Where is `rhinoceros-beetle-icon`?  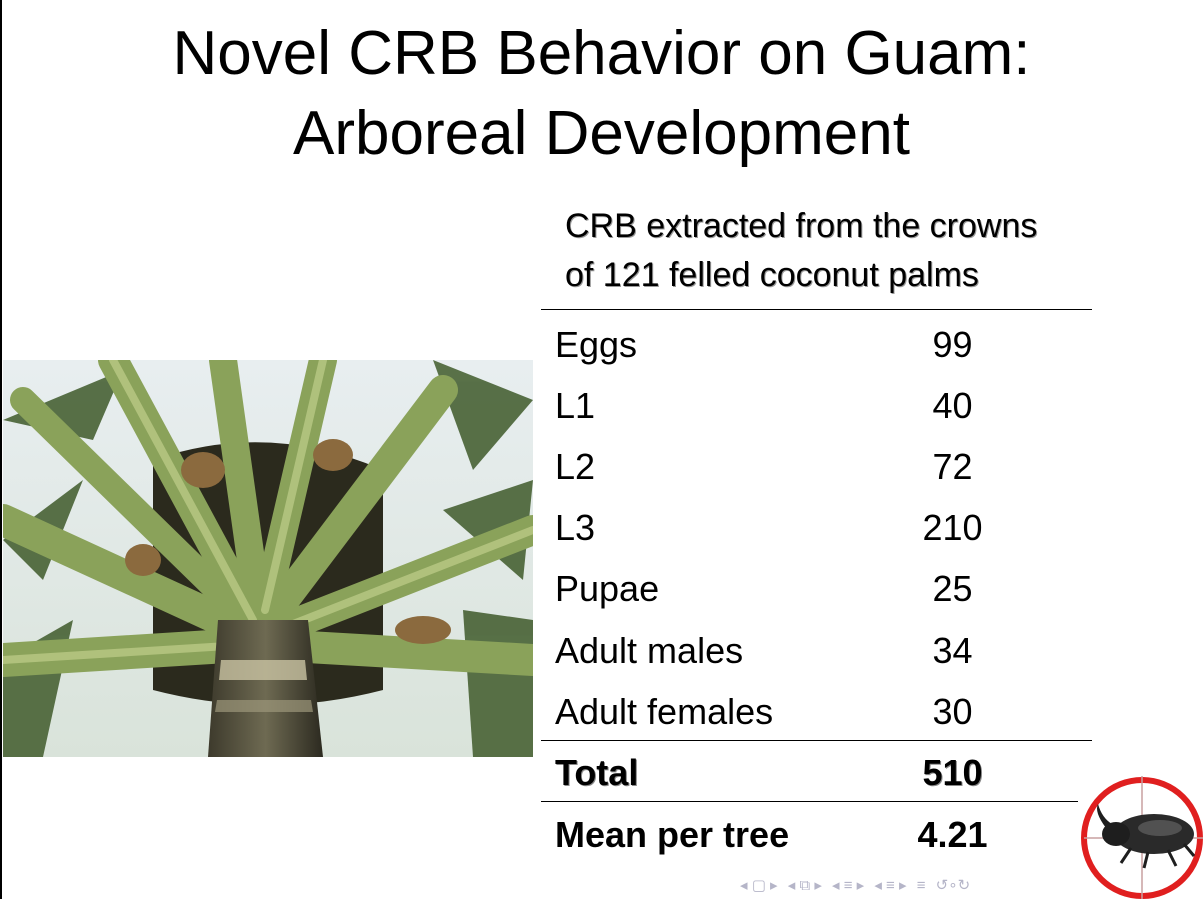
rhinoceros-beetle-icon is located at coordinates (1142, 837).